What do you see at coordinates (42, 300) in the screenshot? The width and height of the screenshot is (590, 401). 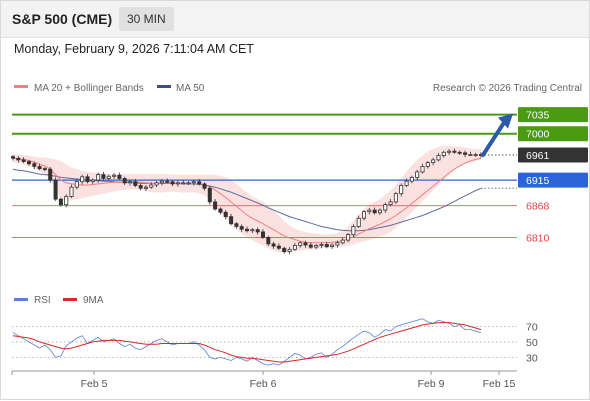 I see `rsi-legend-label: RSI` at bounding box center [42, 300].